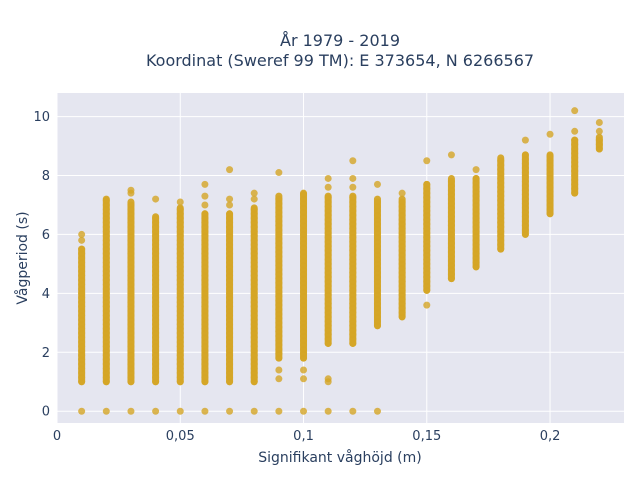 This screenshot has height=480, width=640. What do you see at coordinates (550, 436) in the screenshot?
I see `x-tick-label: 0,2` at bounding box center [550, 436].